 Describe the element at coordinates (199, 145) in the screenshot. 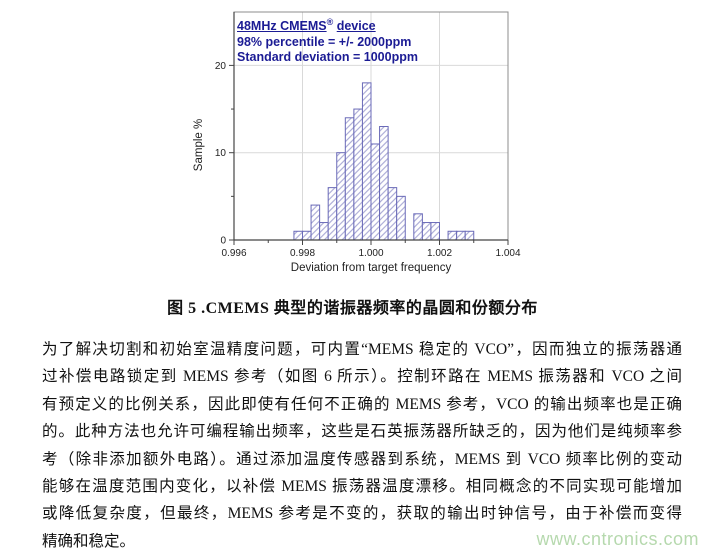

I see `y-axis-title: Sample %` at that location.